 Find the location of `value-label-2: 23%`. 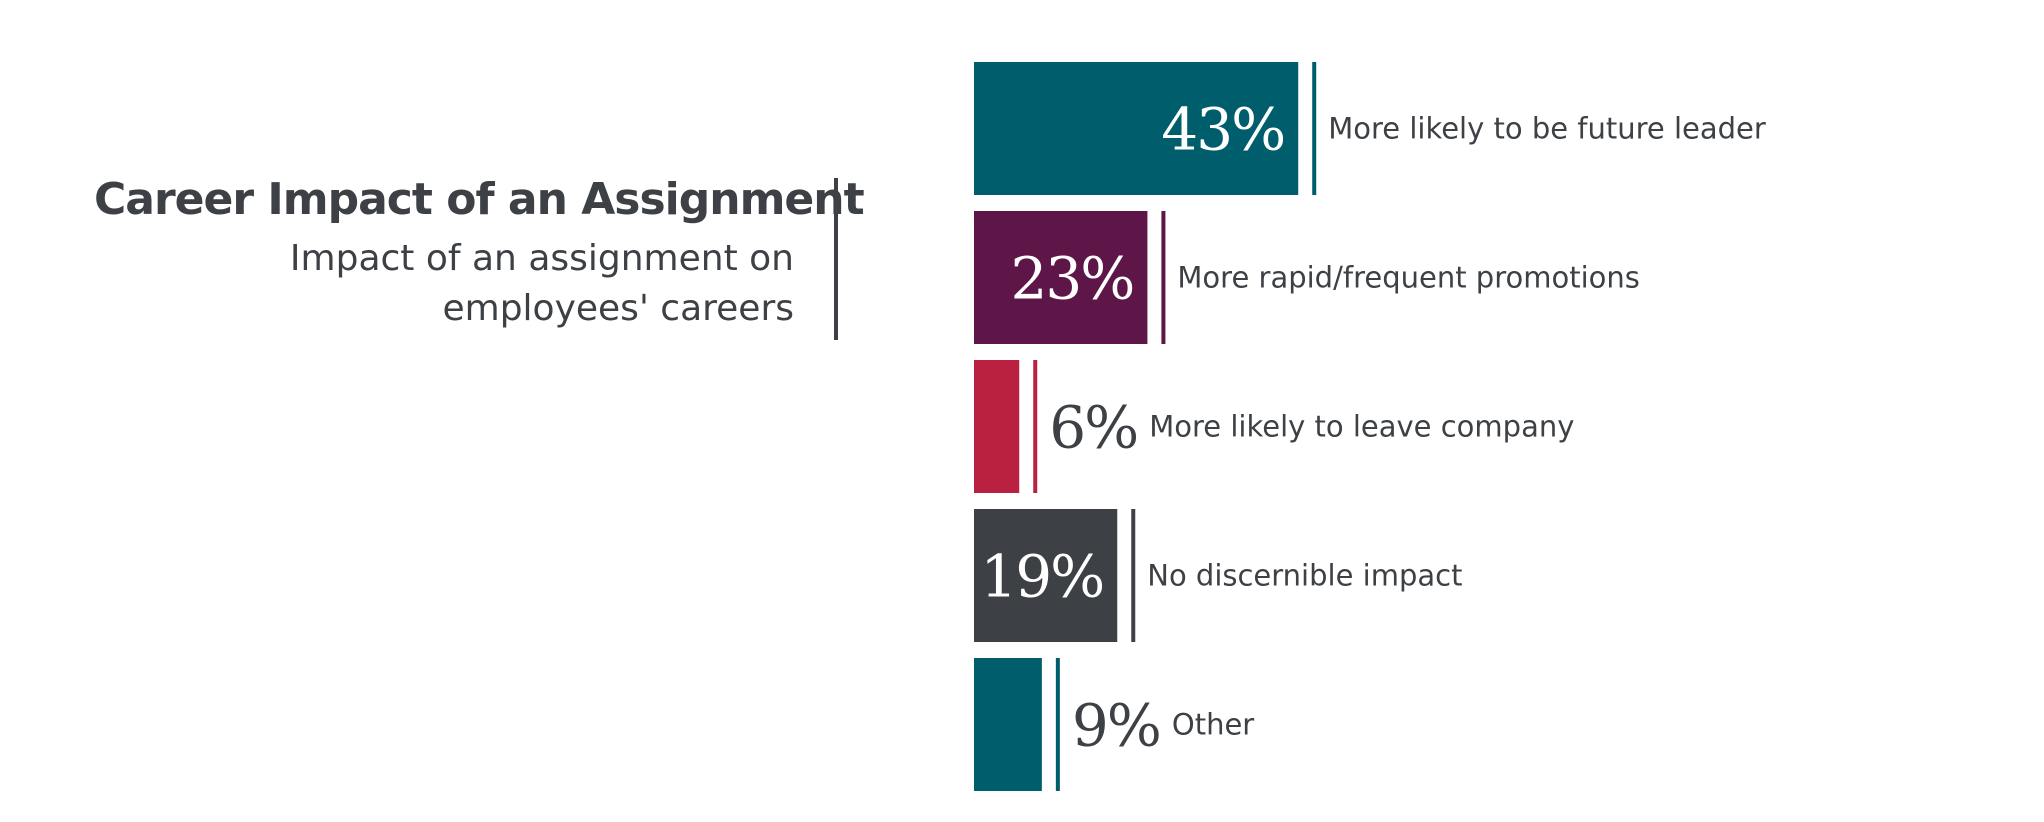

value-label-2: 23% is located at coordinates (1071, 279).